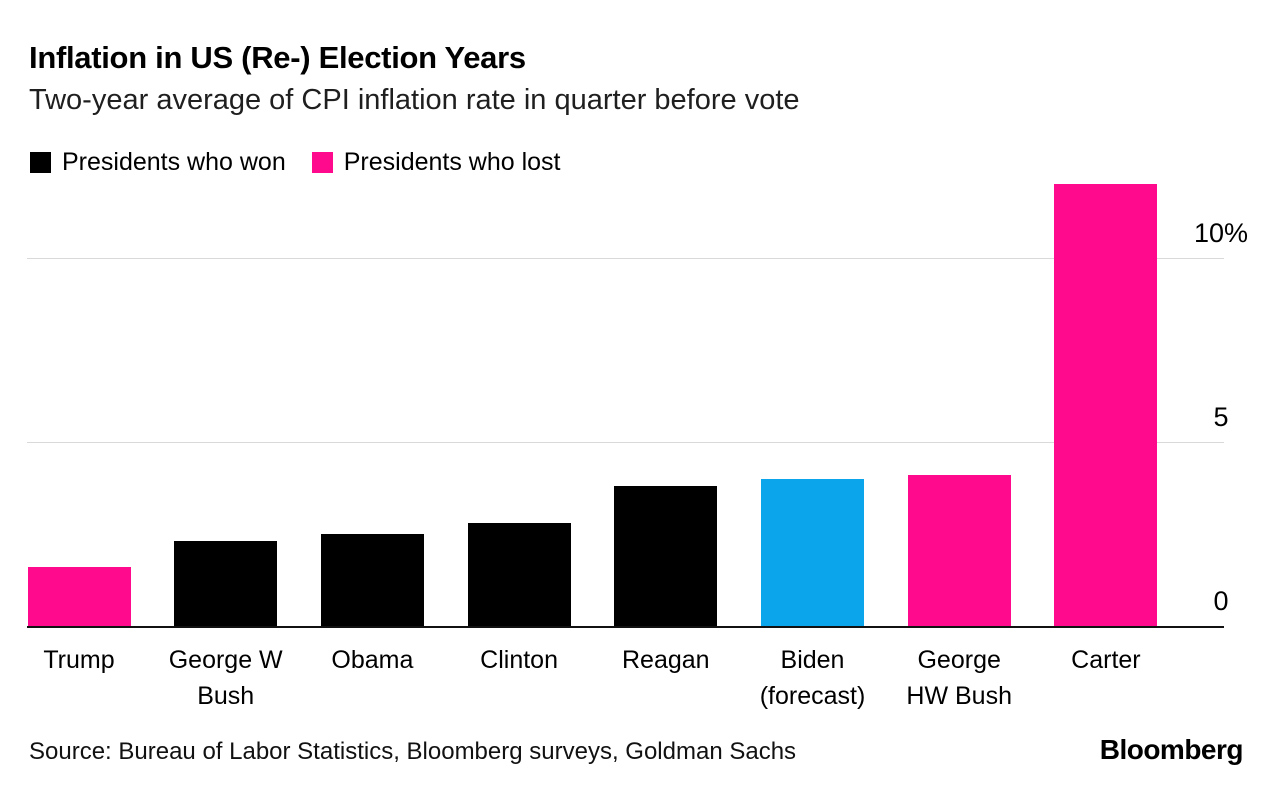  What do you see at coordinates (322, 162) in the screenshot?
I see `legend-swatch-lost-icon` at bounding box center [322, 162].